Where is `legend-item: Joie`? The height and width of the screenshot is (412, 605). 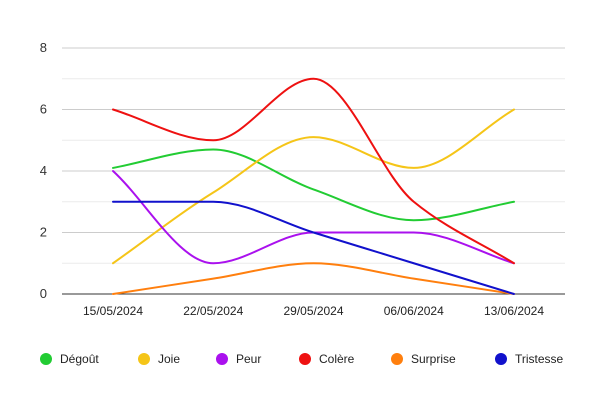
legend-item: Joie is located at coordinates (159, 359).